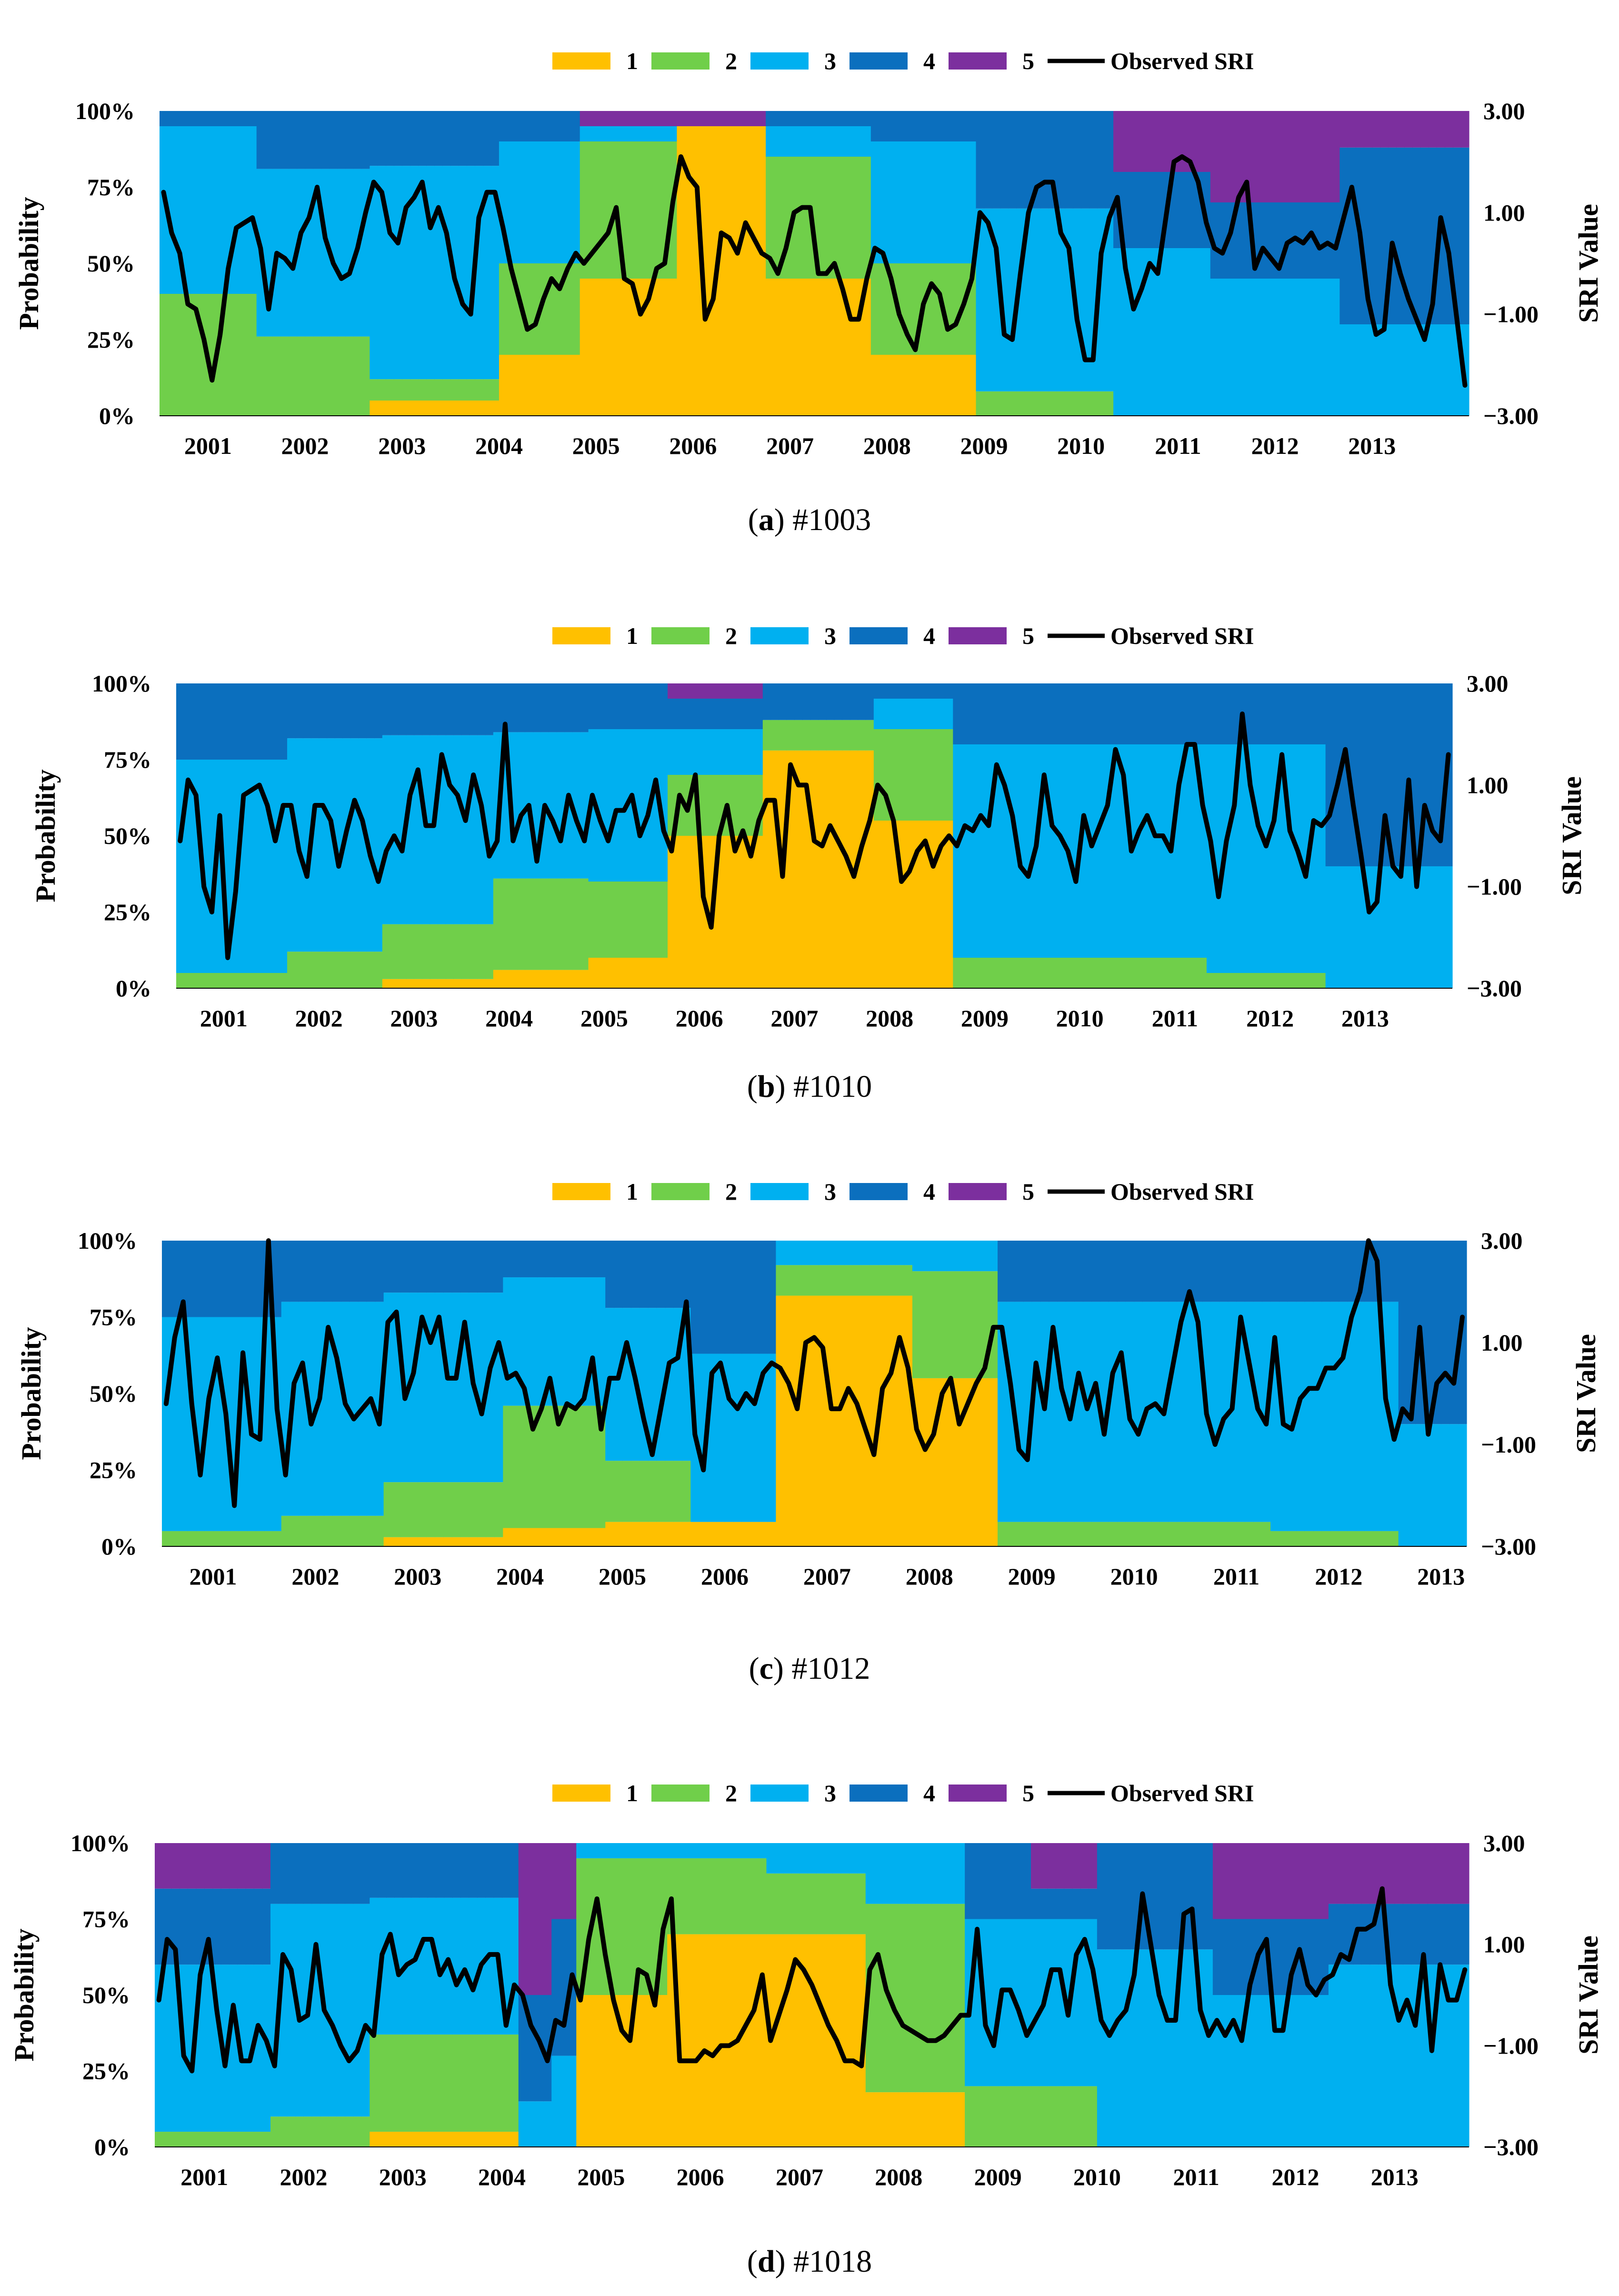 The image size is (1619, 2296). I want to click on x-tick-label: 2006, so click(693, 445).